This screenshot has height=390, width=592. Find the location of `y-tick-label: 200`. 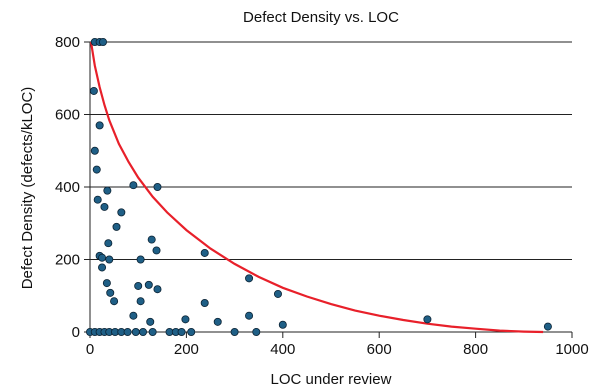

y-tick-label: 200 is located at coordinates (67, 260).